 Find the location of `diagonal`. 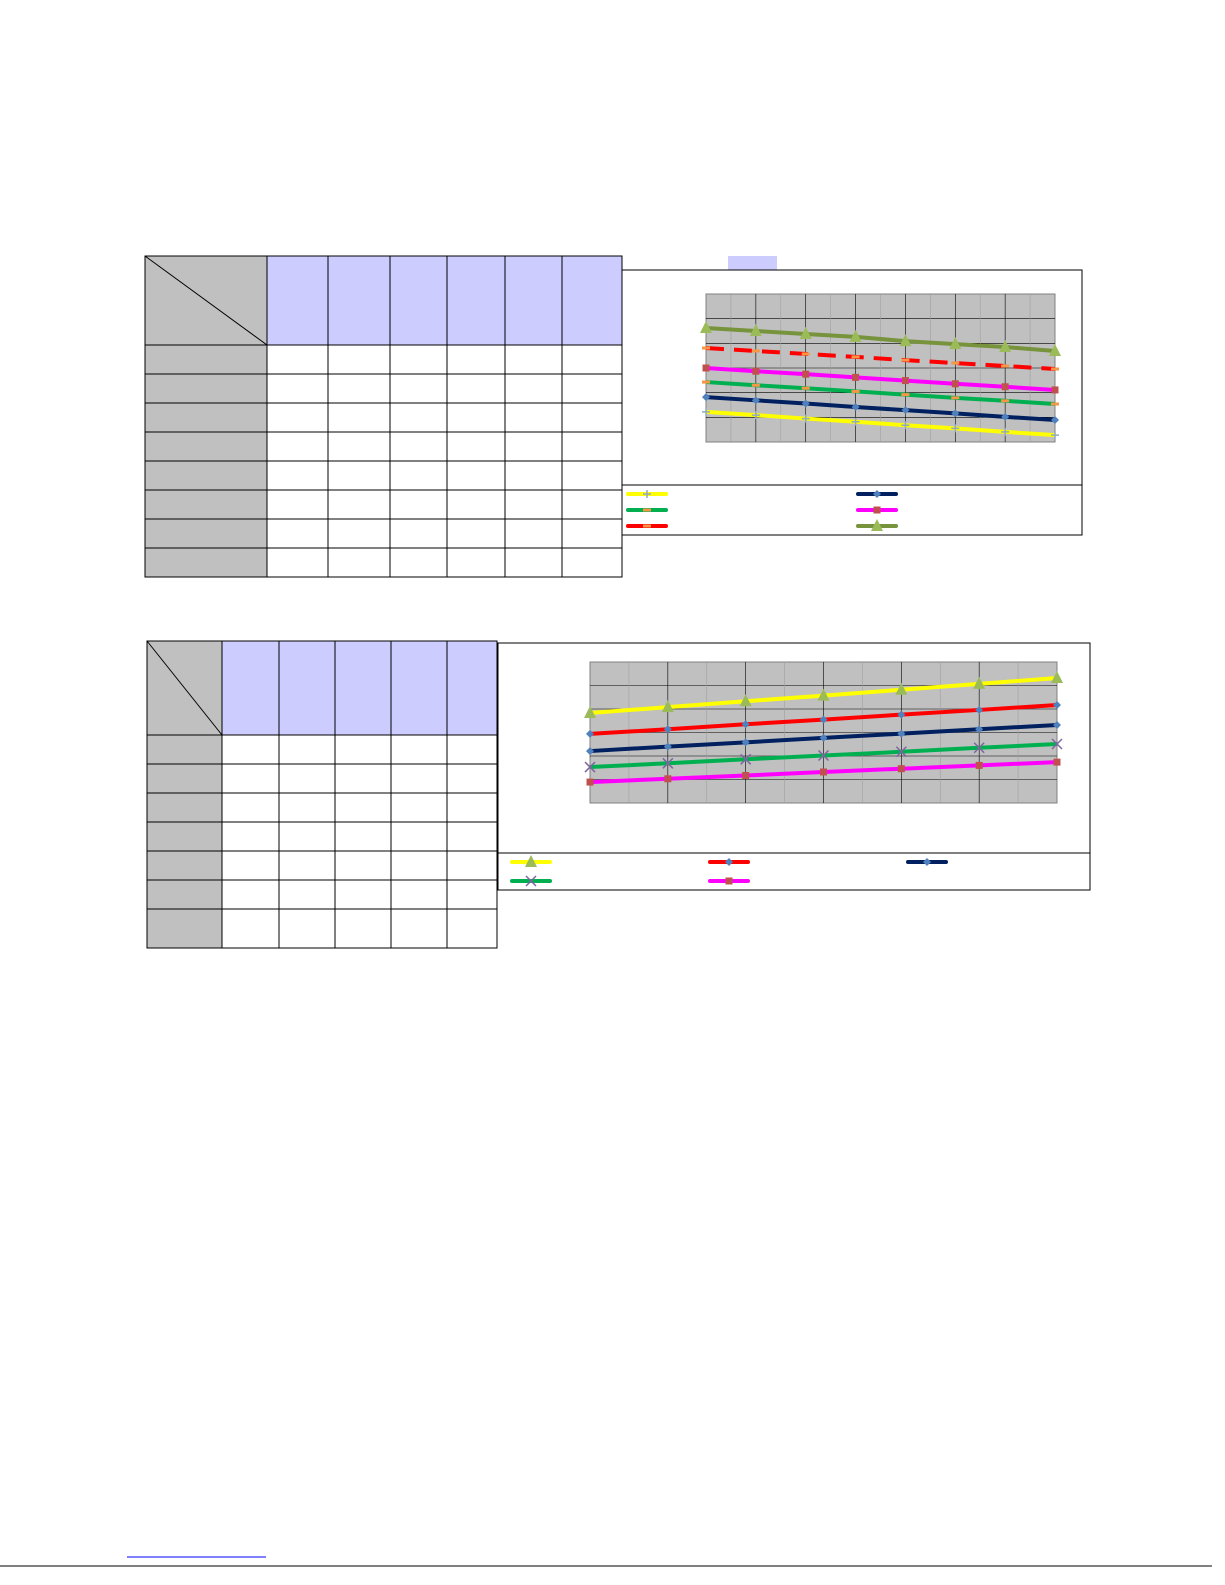

diagonal is located at coordinates (206, 300).